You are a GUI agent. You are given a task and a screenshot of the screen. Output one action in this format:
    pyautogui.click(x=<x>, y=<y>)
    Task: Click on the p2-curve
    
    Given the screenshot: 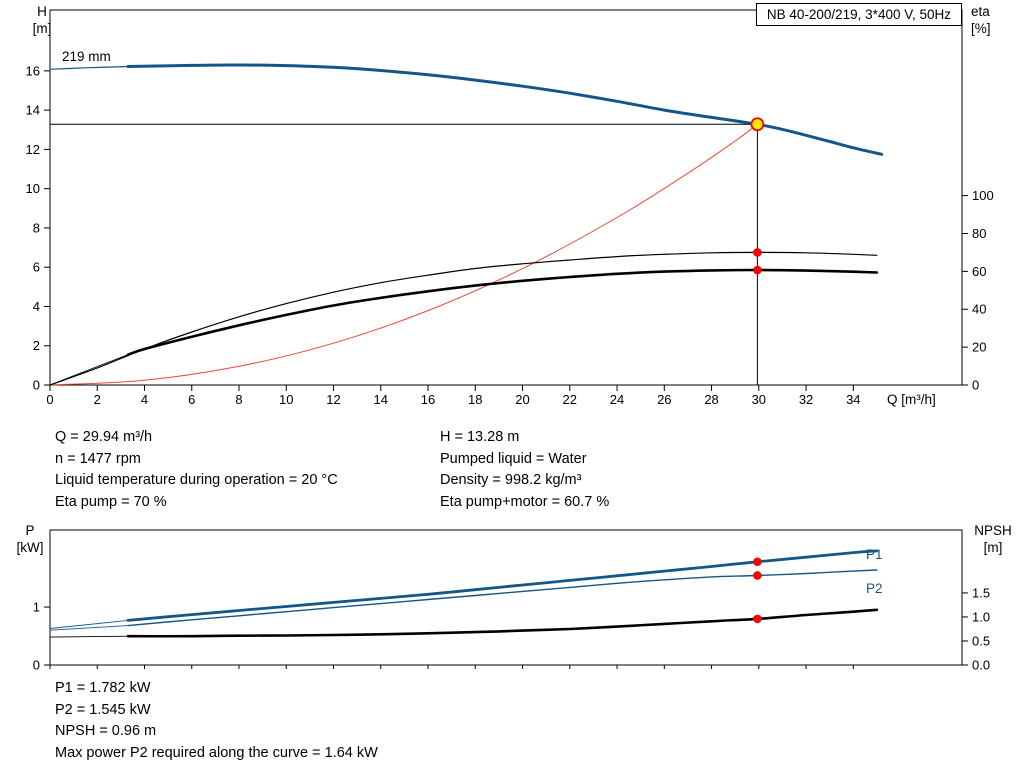 What is the action you would take?
    pyautogui.click(x=502, y=598)
    